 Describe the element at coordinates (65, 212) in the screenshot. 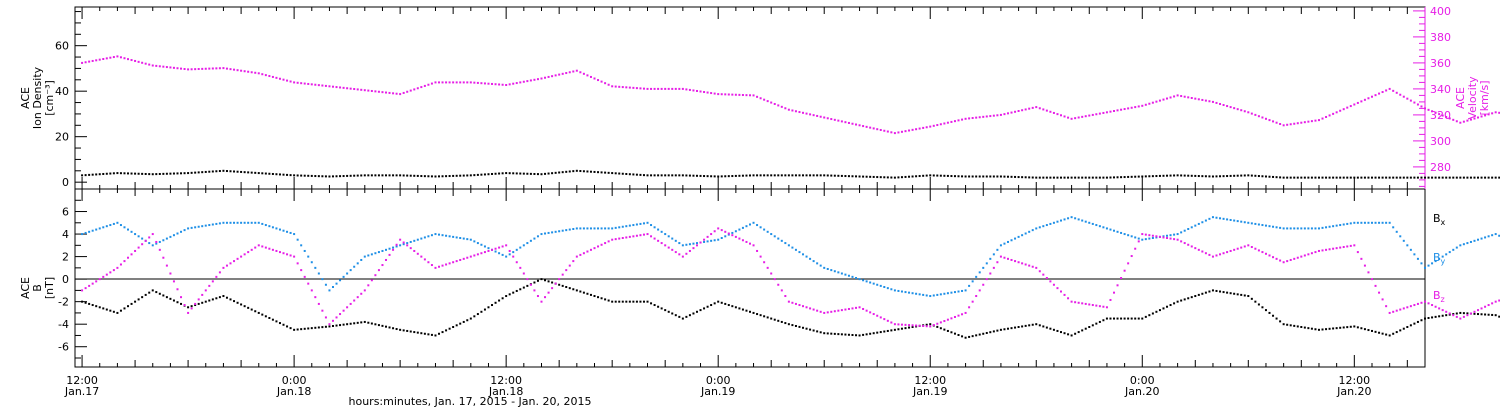

I see `ytick-bottom-label: 6` at that location.